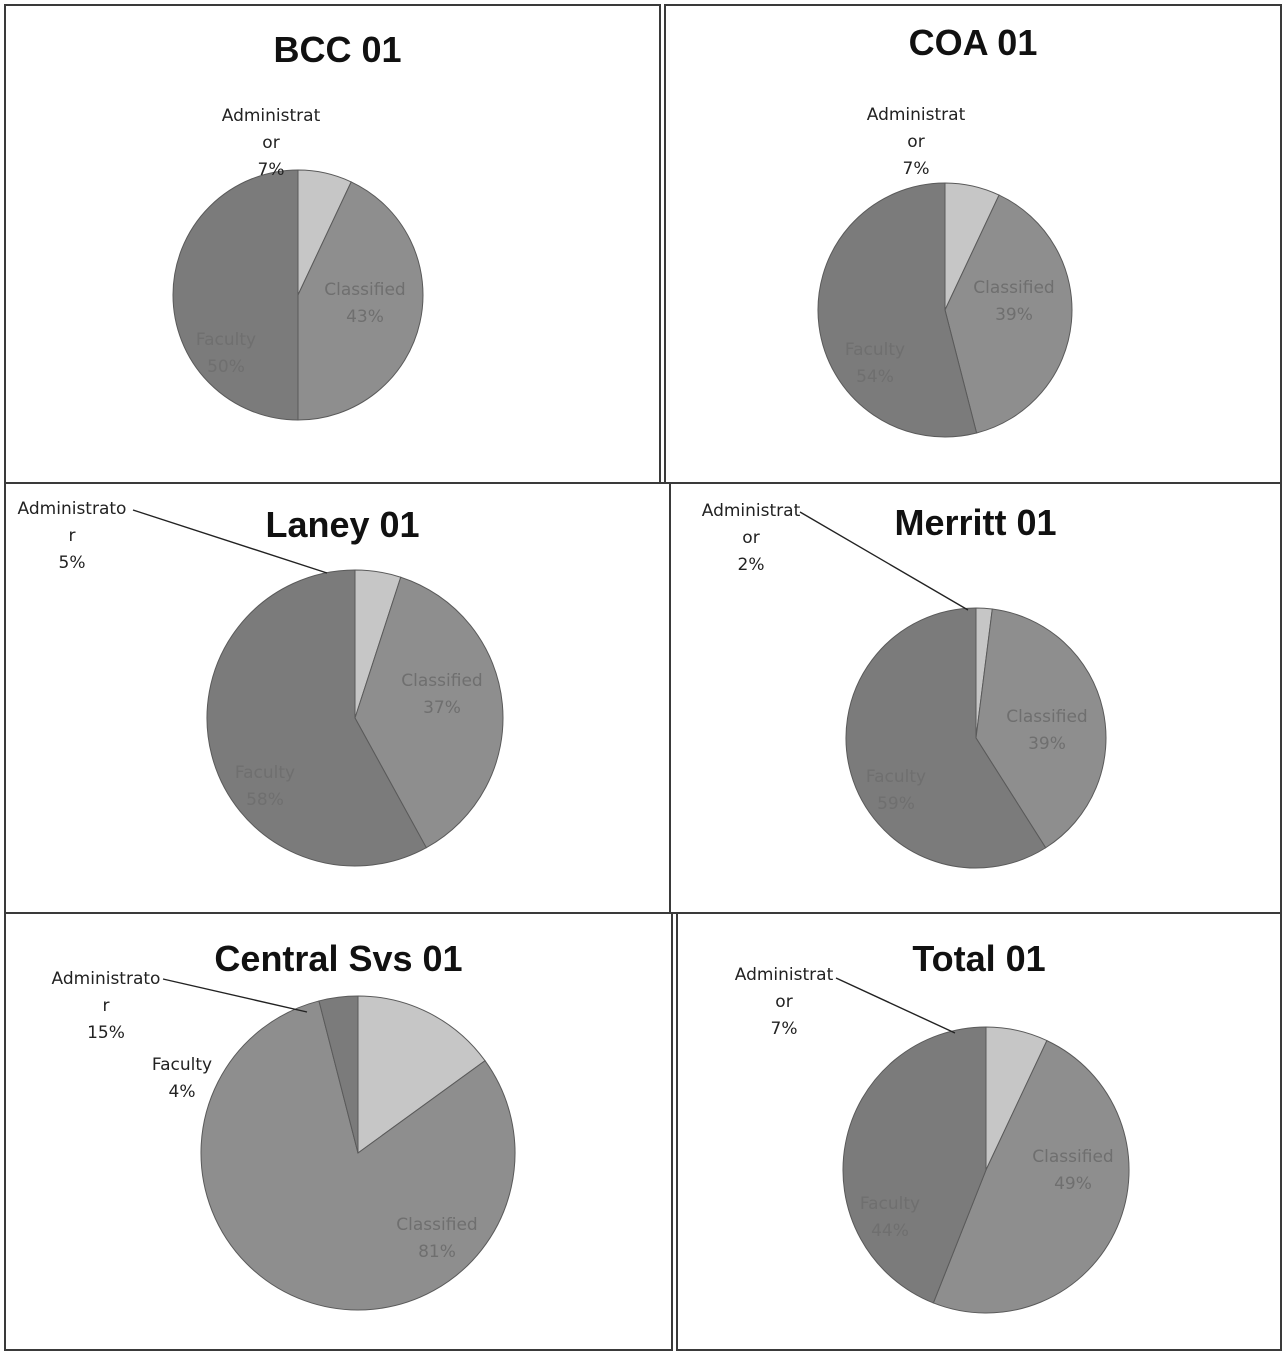 This screenshot has height=1355, width=1286. What do you see at coordinates (338, 958) in the screenshot?
I see `chart-title: Central Svs 01` at bounding box center [338, 958].